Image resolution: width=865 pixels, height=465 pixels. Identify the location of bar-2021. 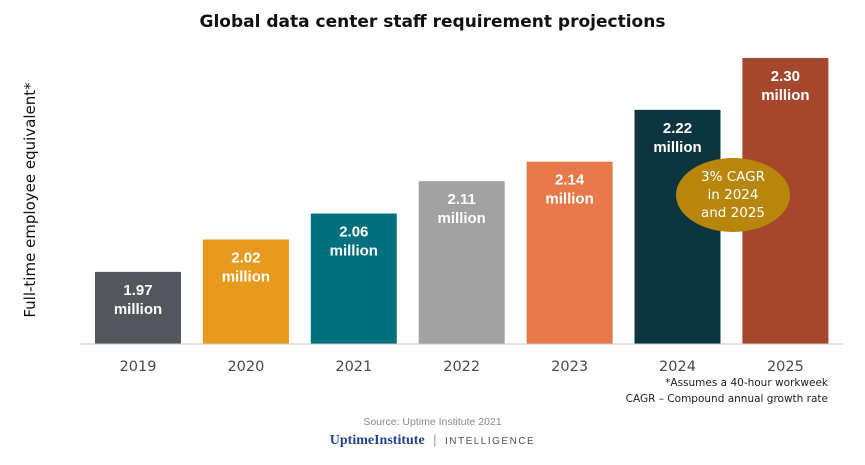
(353, 278).